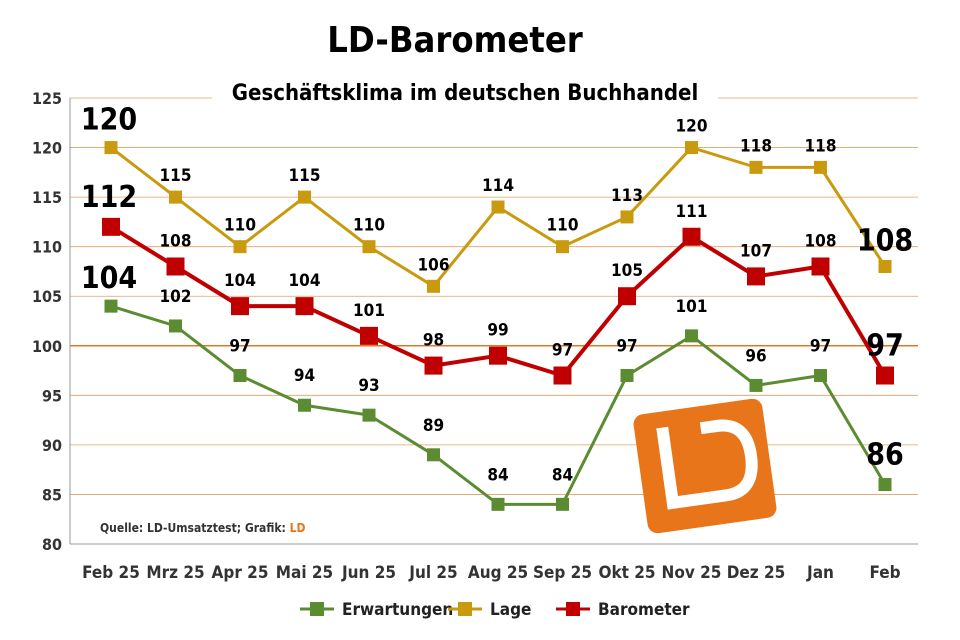 The image size is (960, 640). I want to click on data-label-lage: 108, so click(885, 240).